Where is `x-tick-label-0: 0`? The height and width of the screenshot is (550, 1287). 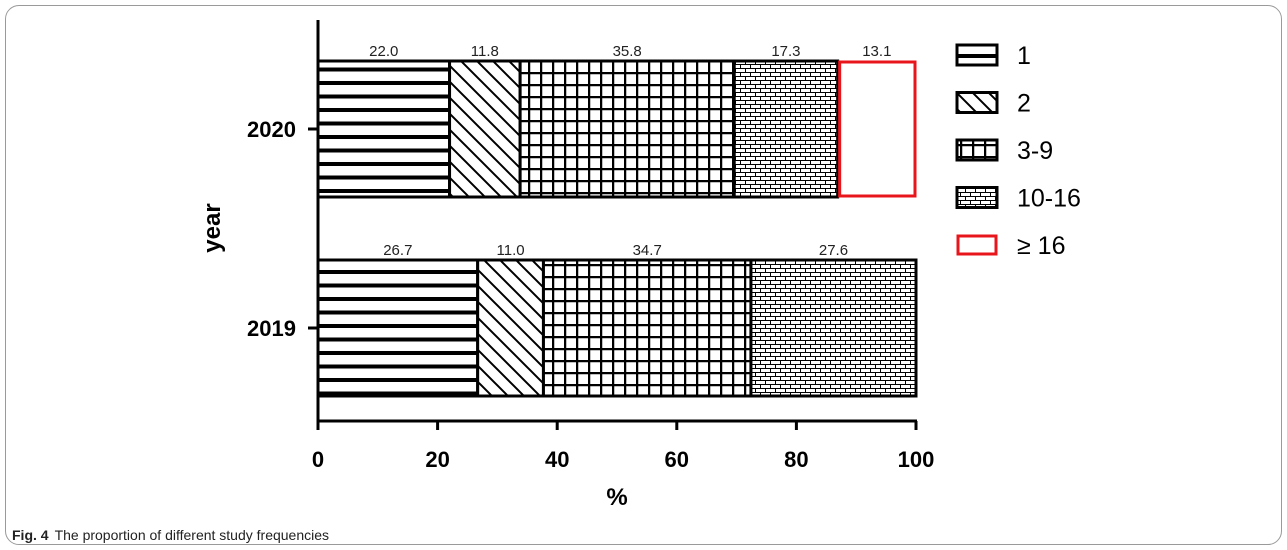 x-tick-label-0: 0 is located at coordinates (318, 459).